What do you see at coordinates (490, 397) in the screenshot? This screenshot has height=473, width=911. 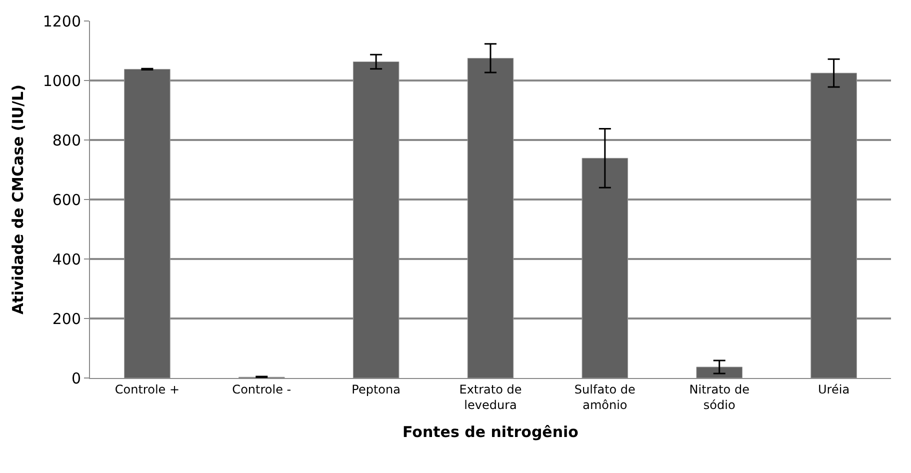 I see `x-tick-label: Extrato de levedura` at bounding box center [490, 397].